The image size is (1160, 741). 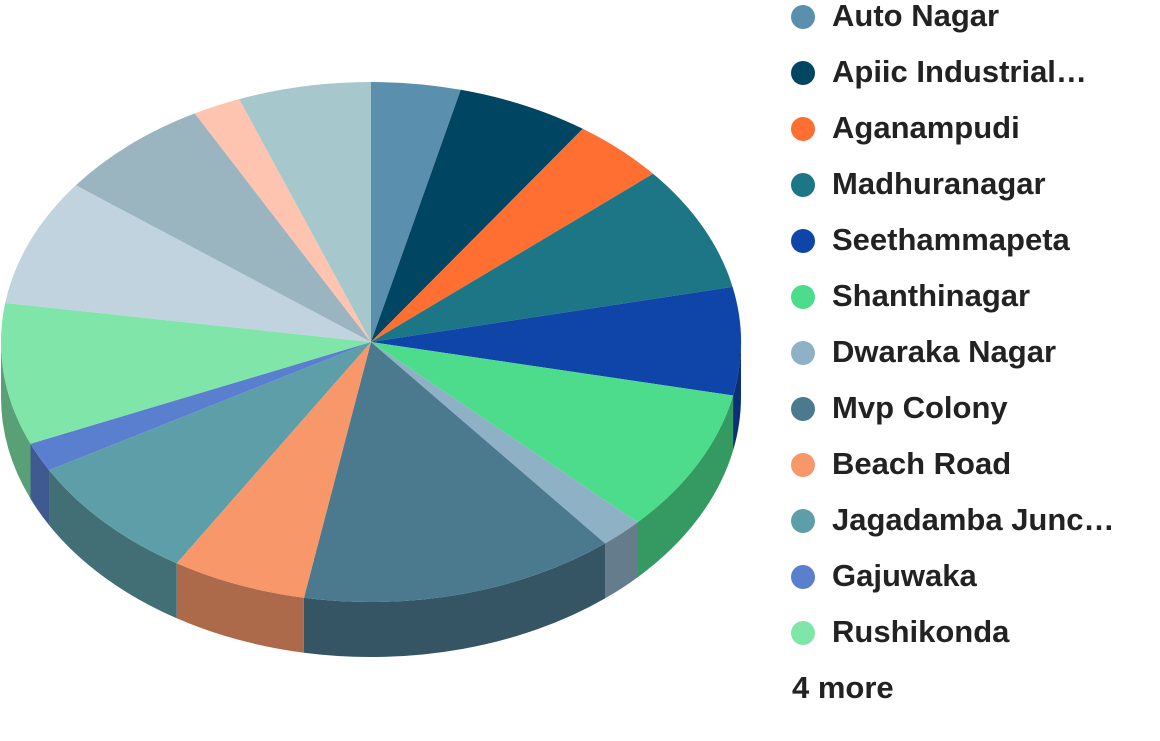 What do you see at coordinates (921, 463) in the screenshot?
I see `legend-label: Beach Road` at bounding box center [921, 463].